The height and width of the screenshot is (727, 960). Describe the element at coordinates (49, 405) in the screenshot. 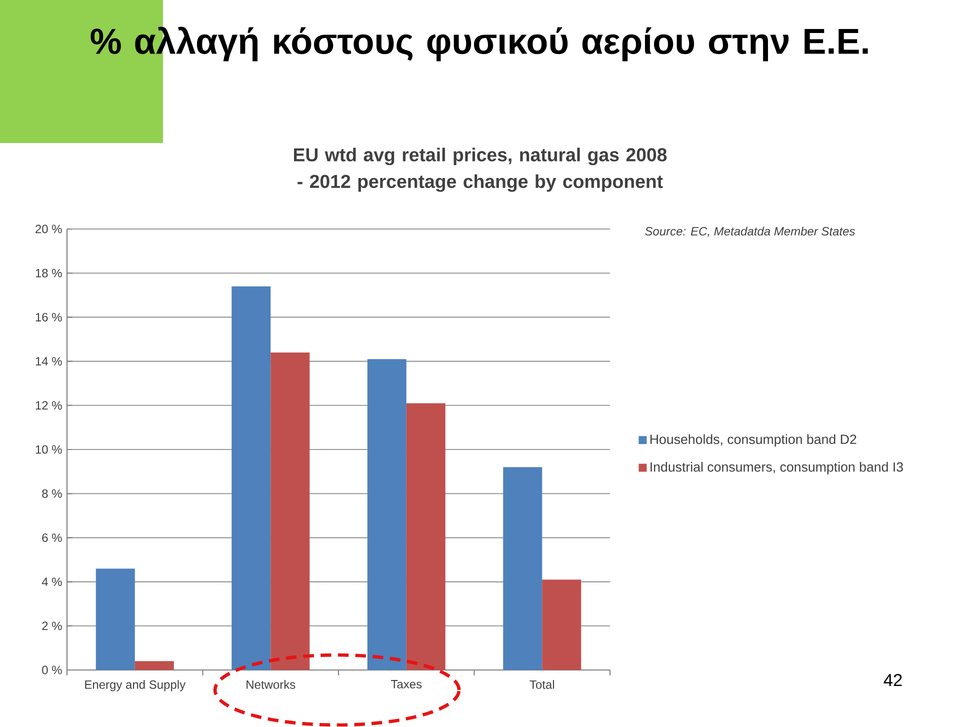

I see `y-tick-label: 12 %` at that location.